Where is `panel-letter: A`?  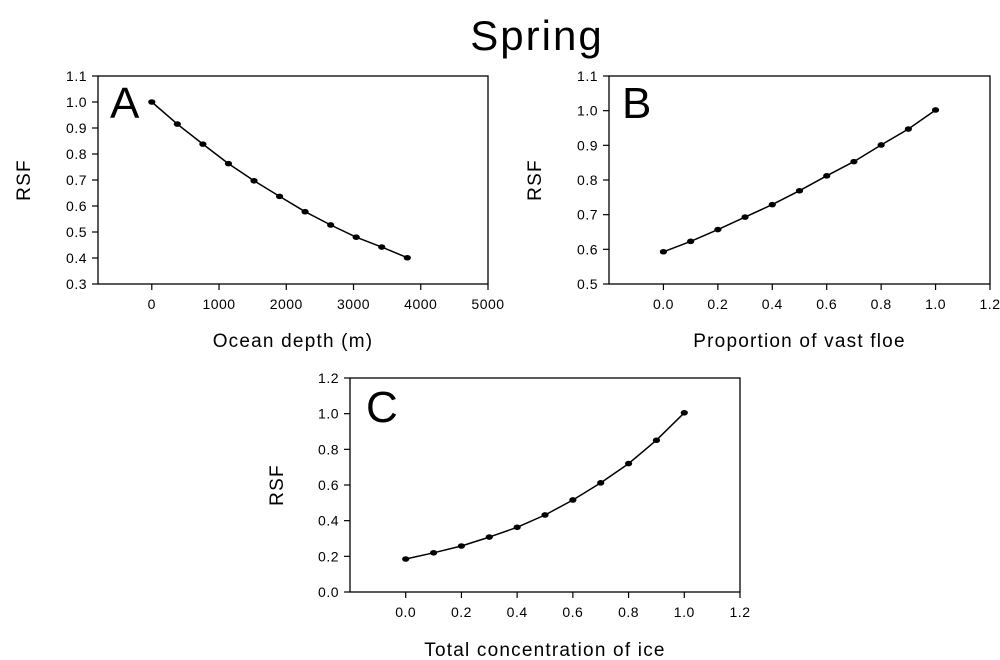
panel-letter: A is located at coordinates (125, 103).